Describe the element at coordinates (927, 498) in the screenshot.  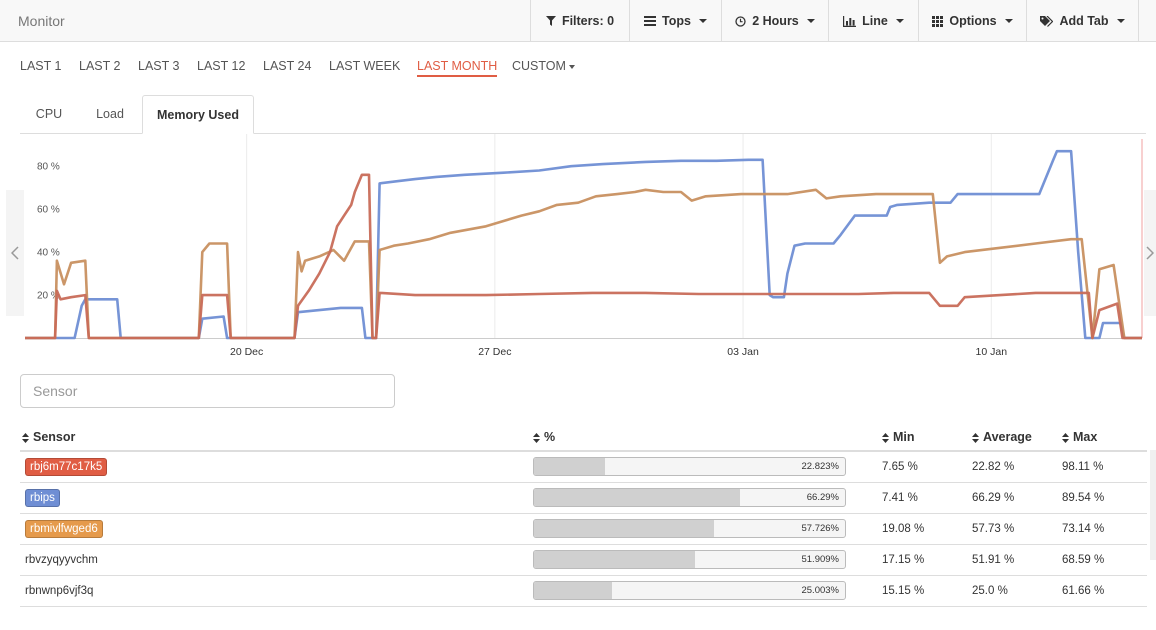
I see `min-value: 7.41 %` at that location.